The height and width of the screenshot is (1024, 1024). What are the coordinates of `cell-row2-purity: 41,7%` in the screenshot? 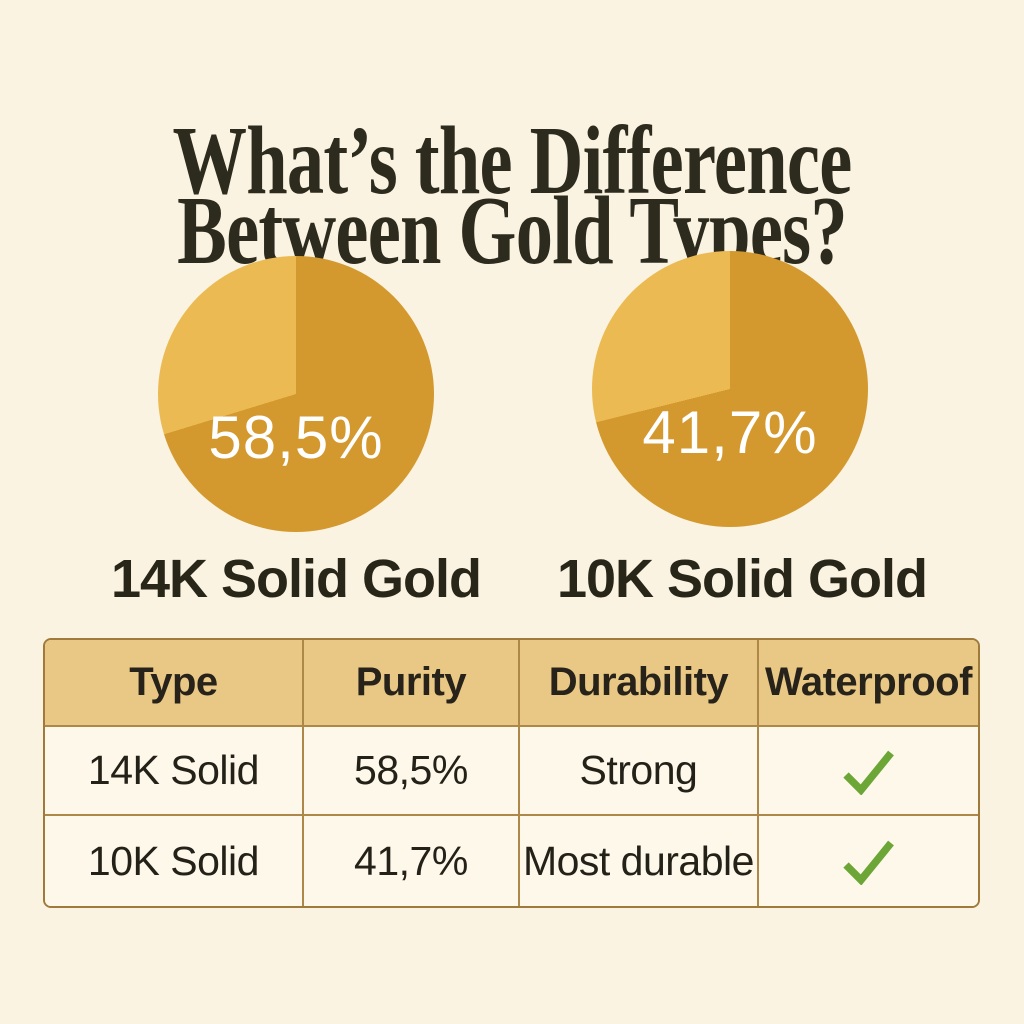 It's located at (411, 861).